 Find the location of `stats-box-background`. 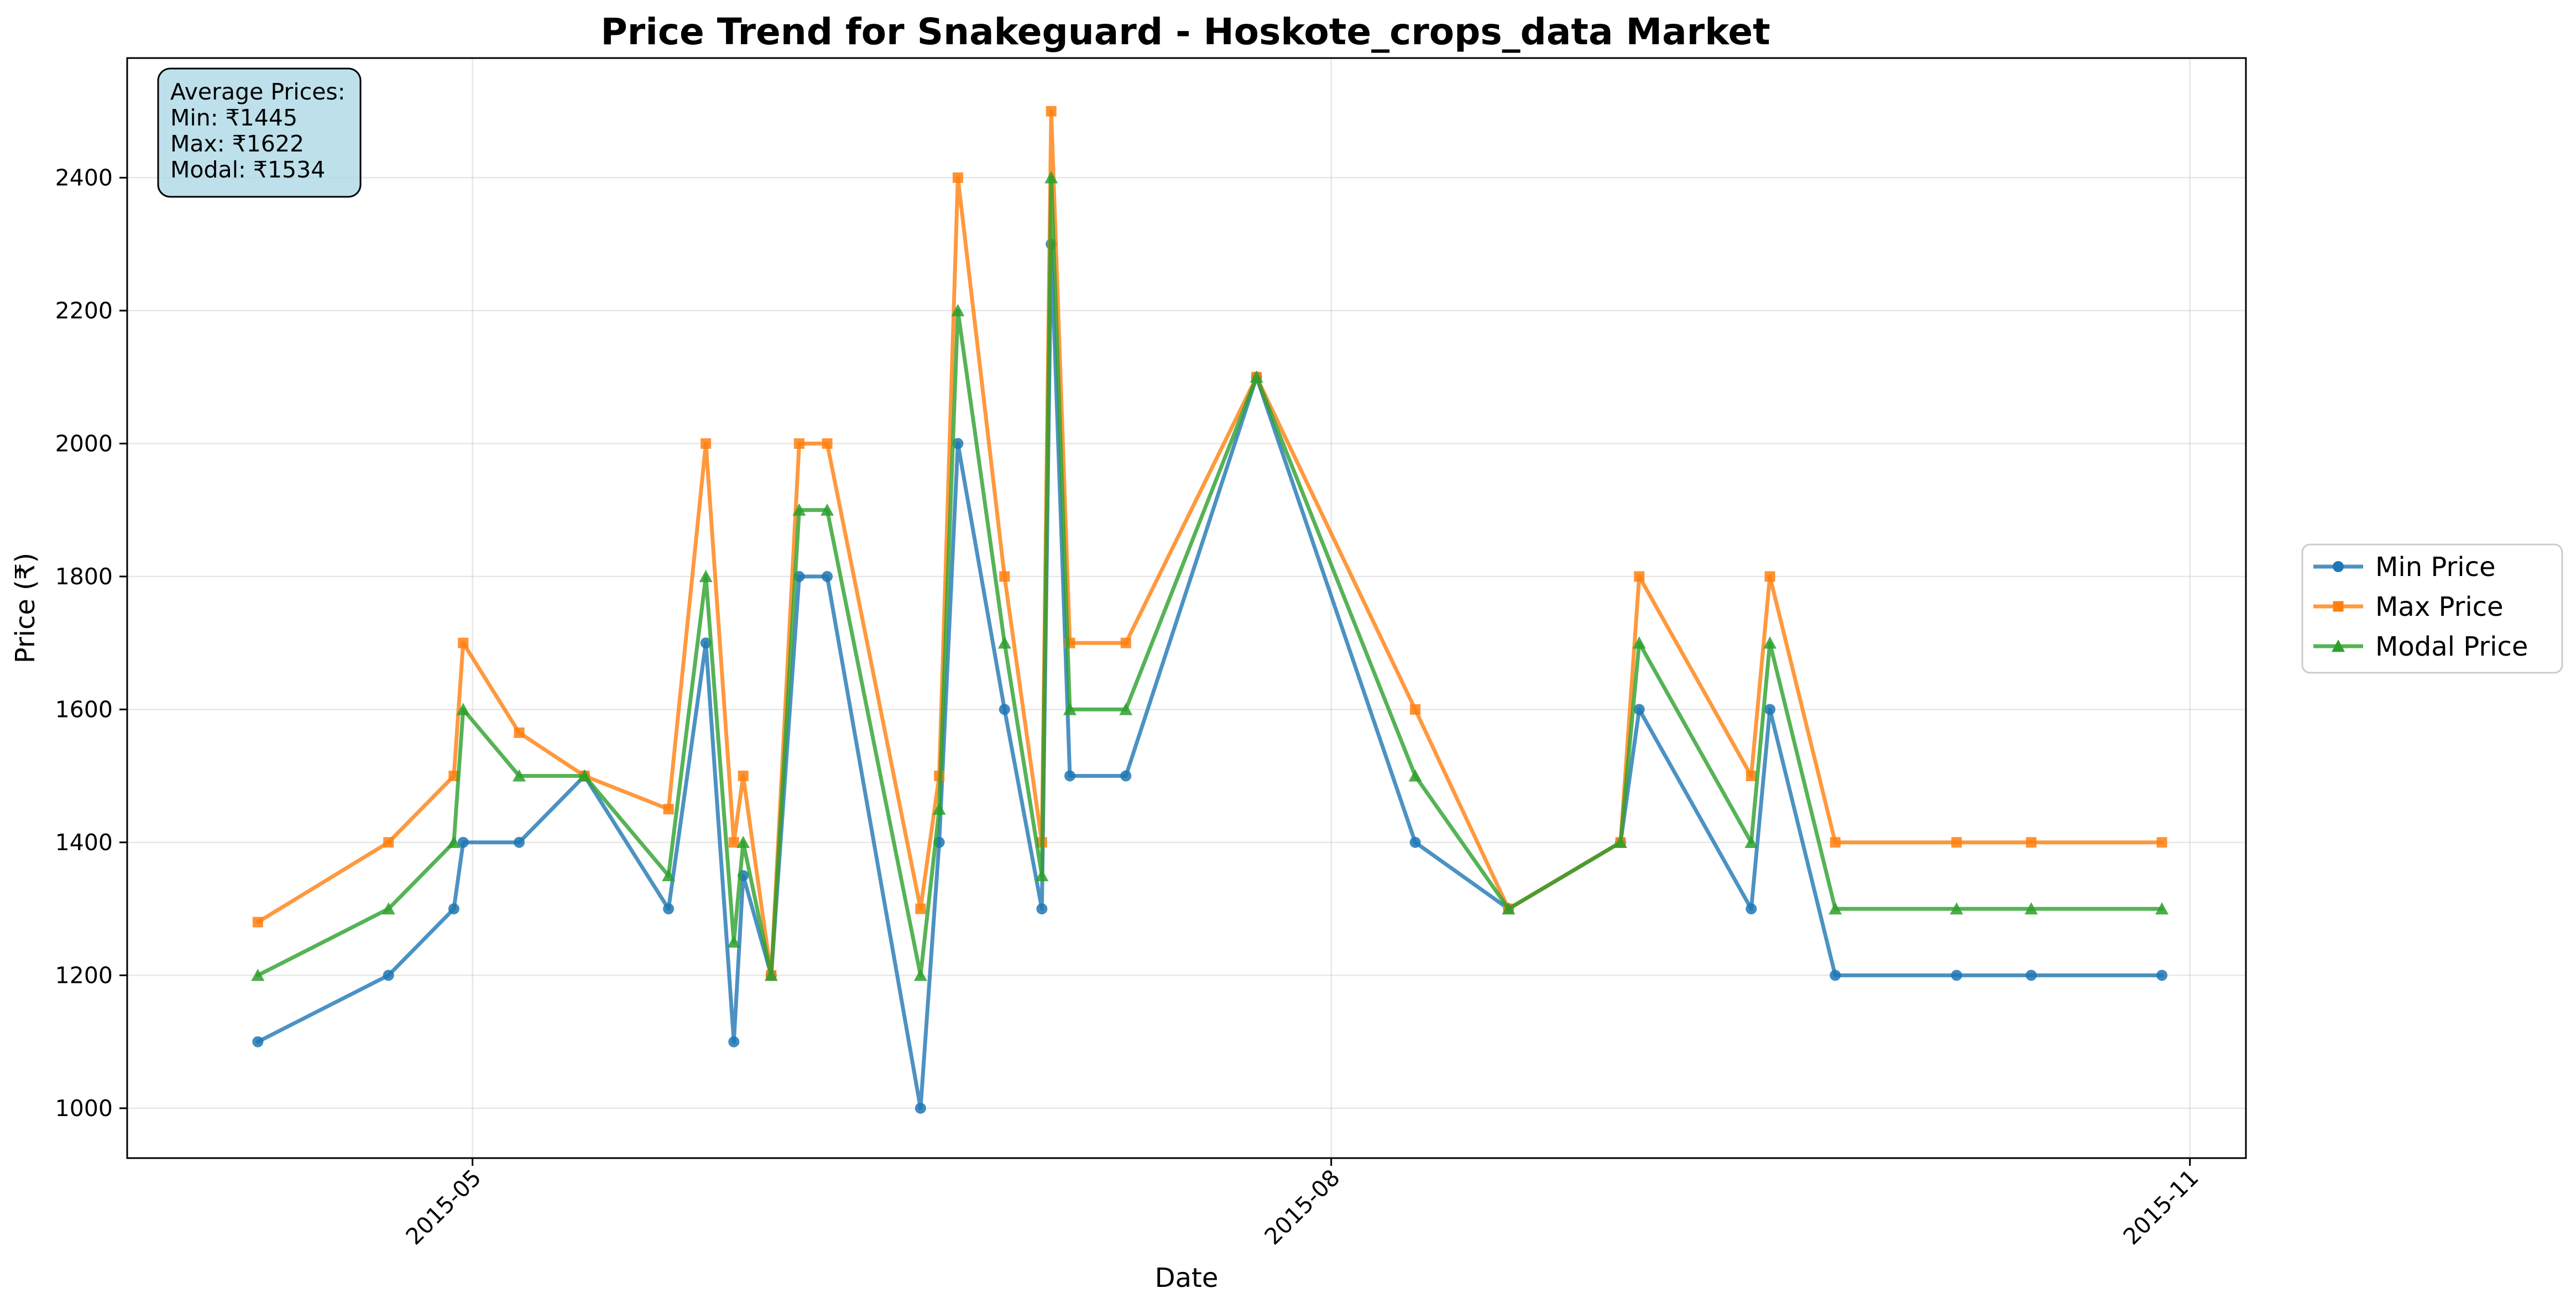

stats-box-background is located at coordinates (259, 132).